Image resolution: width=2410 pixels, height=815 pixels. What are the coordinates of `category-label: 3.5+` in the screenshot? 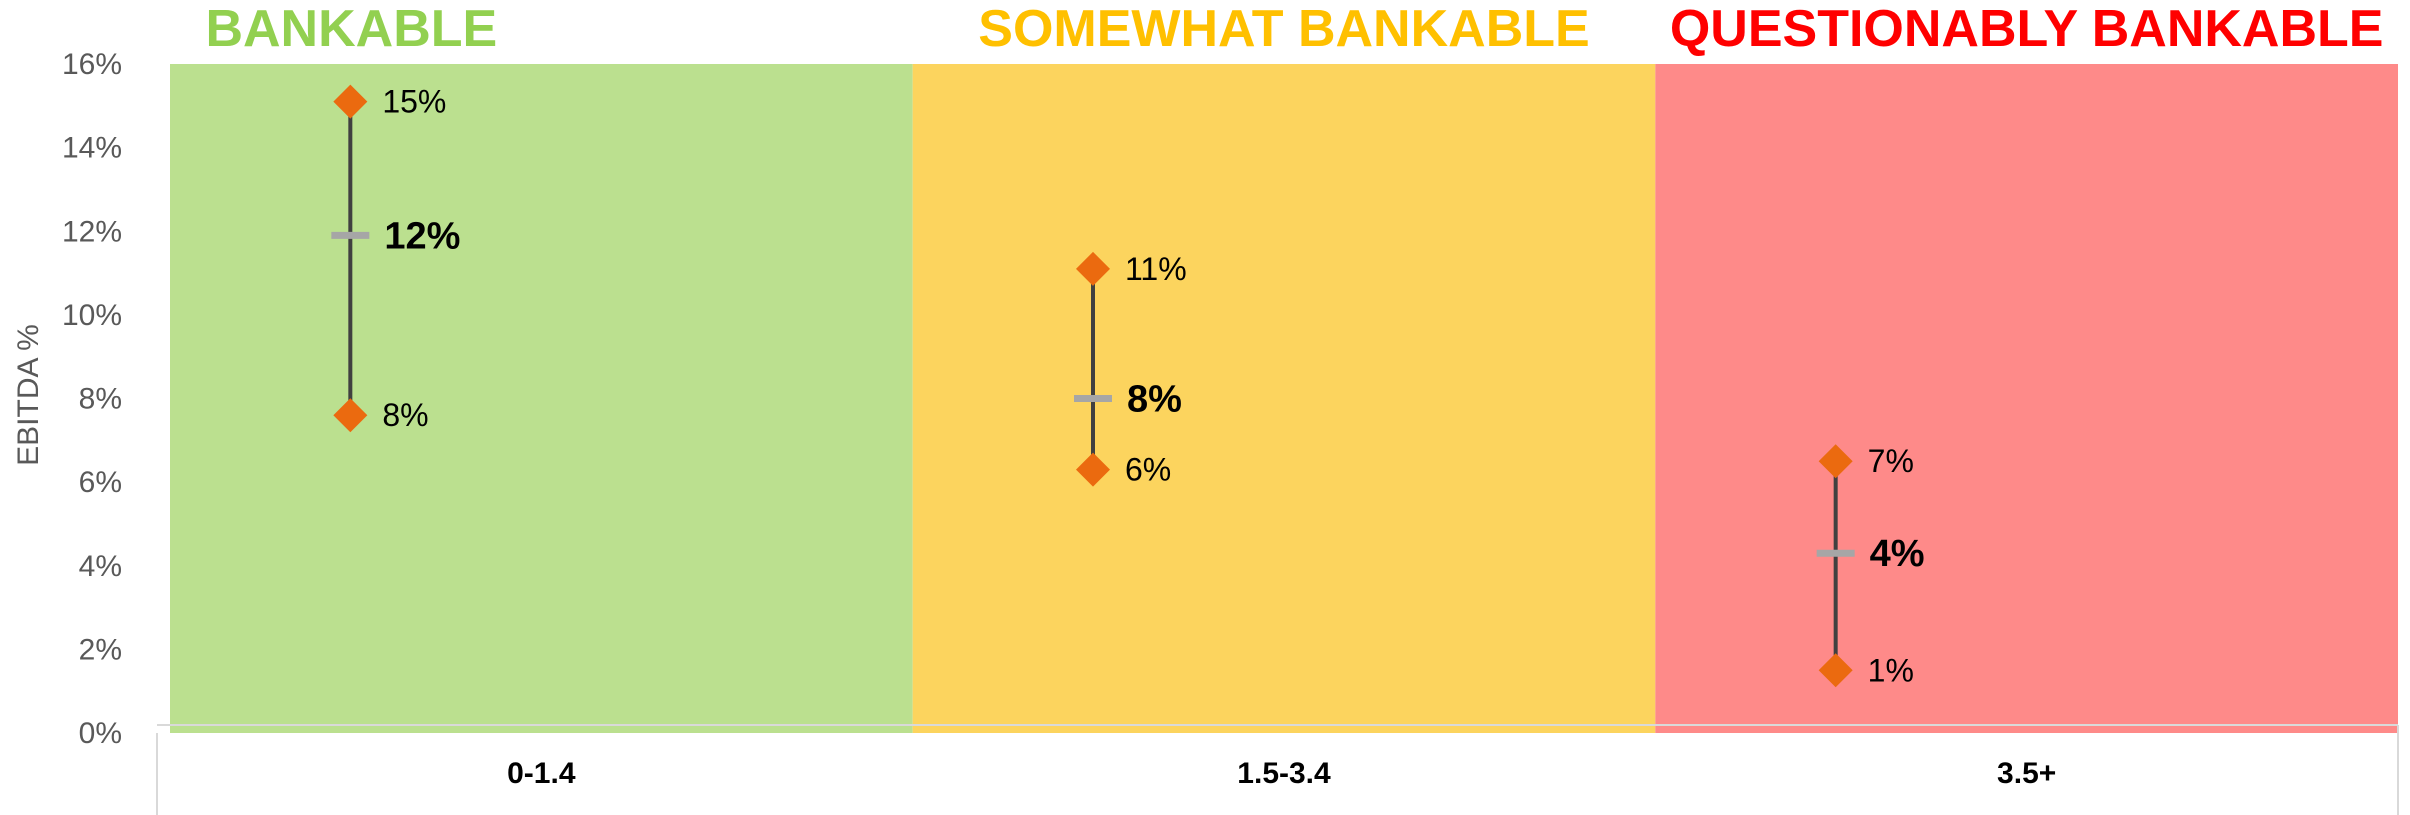 It's located at (2026, 773).